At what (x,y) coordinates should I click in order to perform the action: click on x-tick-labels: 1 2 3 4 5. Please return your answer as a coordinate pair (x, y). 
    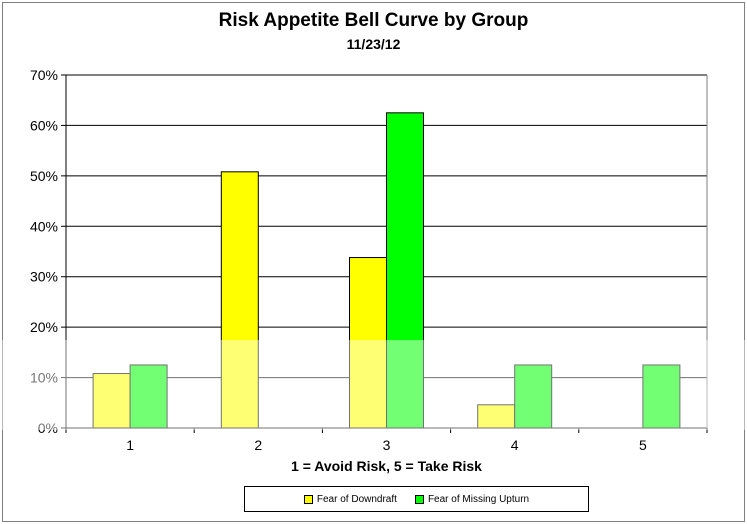
    Looking at the image, I should click on (386, 445).